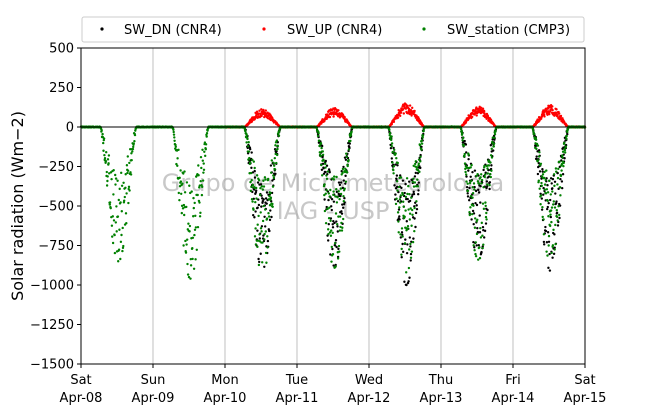  What do you see at coordinates (153, 398) in the screenshot?
I see `x-tick-label-date: Apr-09` at bounding box center [153, 398].